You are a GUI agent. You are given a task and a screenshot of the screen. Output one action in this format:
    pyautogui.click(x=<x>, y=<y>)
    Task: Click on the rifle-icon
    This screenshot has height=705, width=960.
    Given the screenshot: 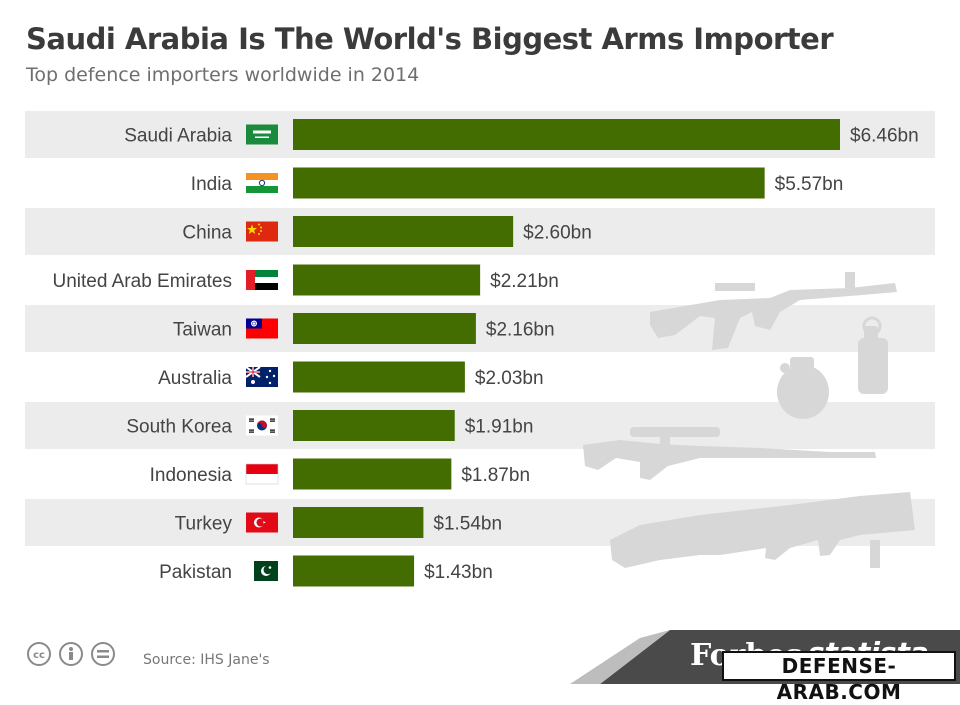 What is the action you would take?
    pyautogui.click(x=773, y=311)
    